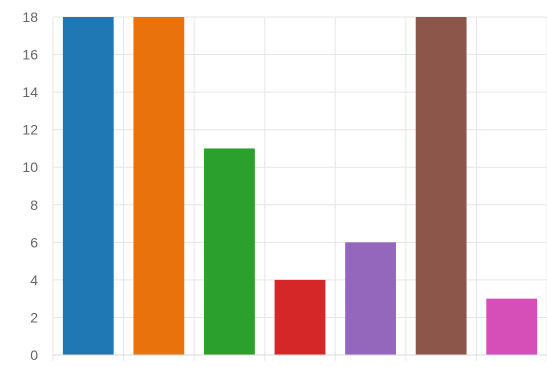 This screenshot has width=547, height=367. Describe the element at coordinates (30, 17) in the screenshot. I see `y-tick-label: 18` at that location.